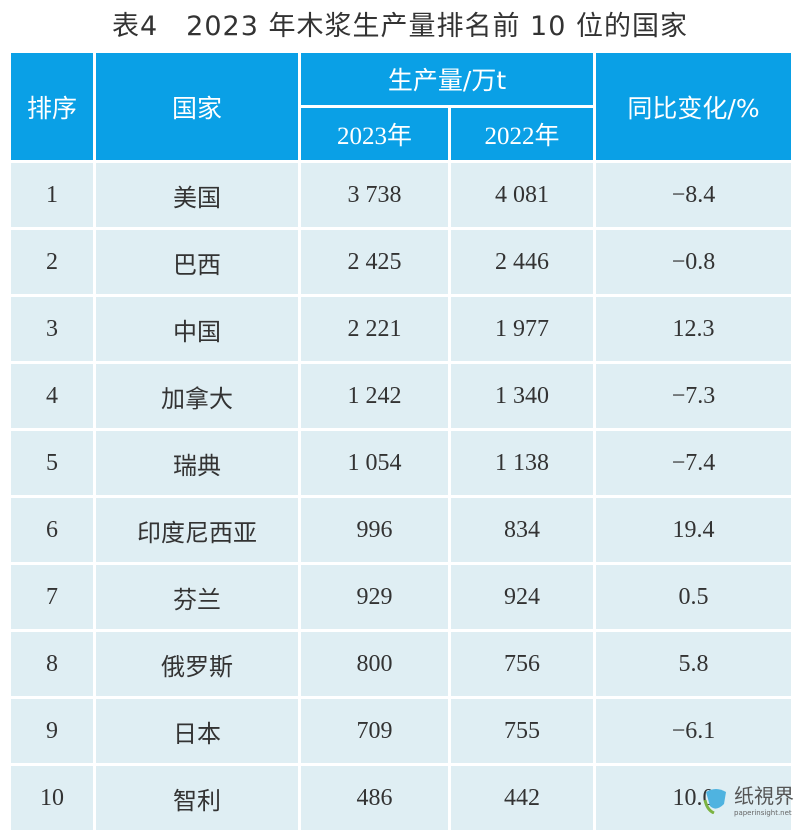  Describe the element at coordinates (522, 664) in the screenshot. I see `production-2022-cell: 756` at that location.